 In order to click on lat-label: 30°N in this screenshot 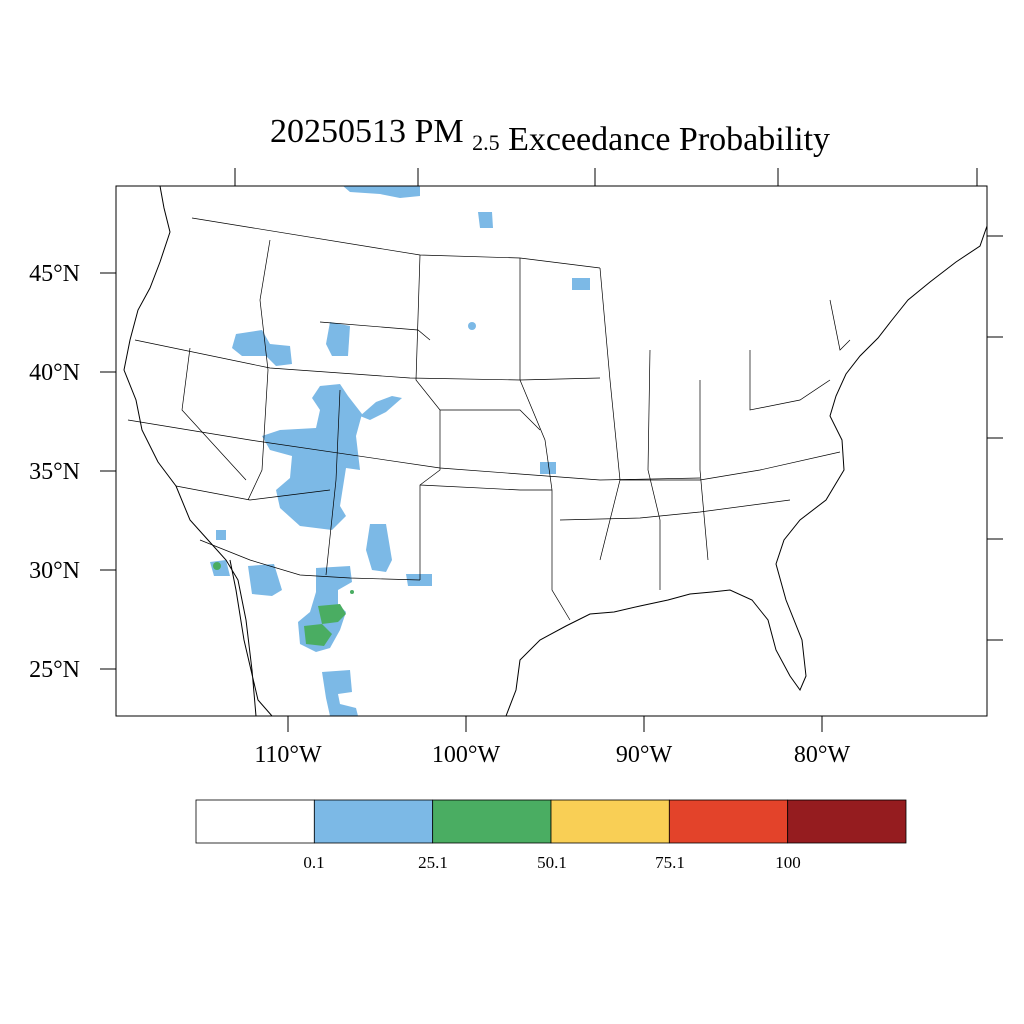, I will do `click(54, 571)`.